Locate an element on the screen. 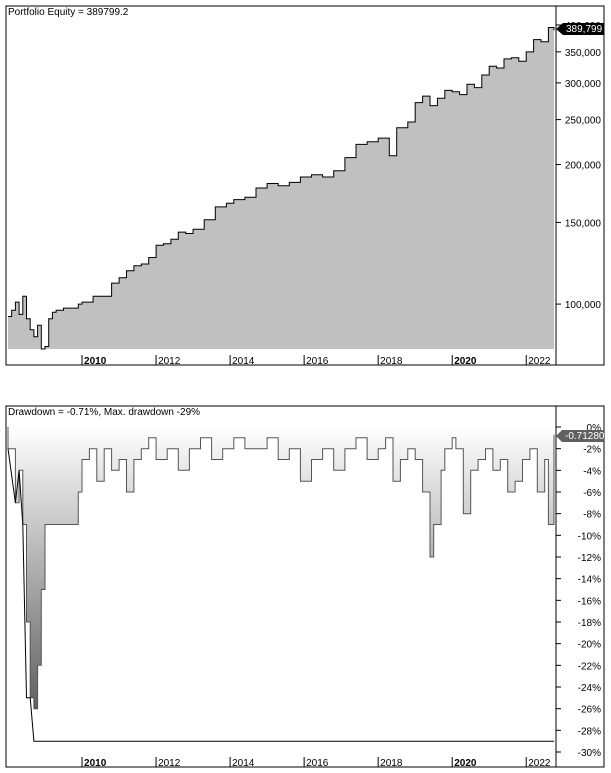  y-tick-label: -20% is located at coordinates (589, 645).